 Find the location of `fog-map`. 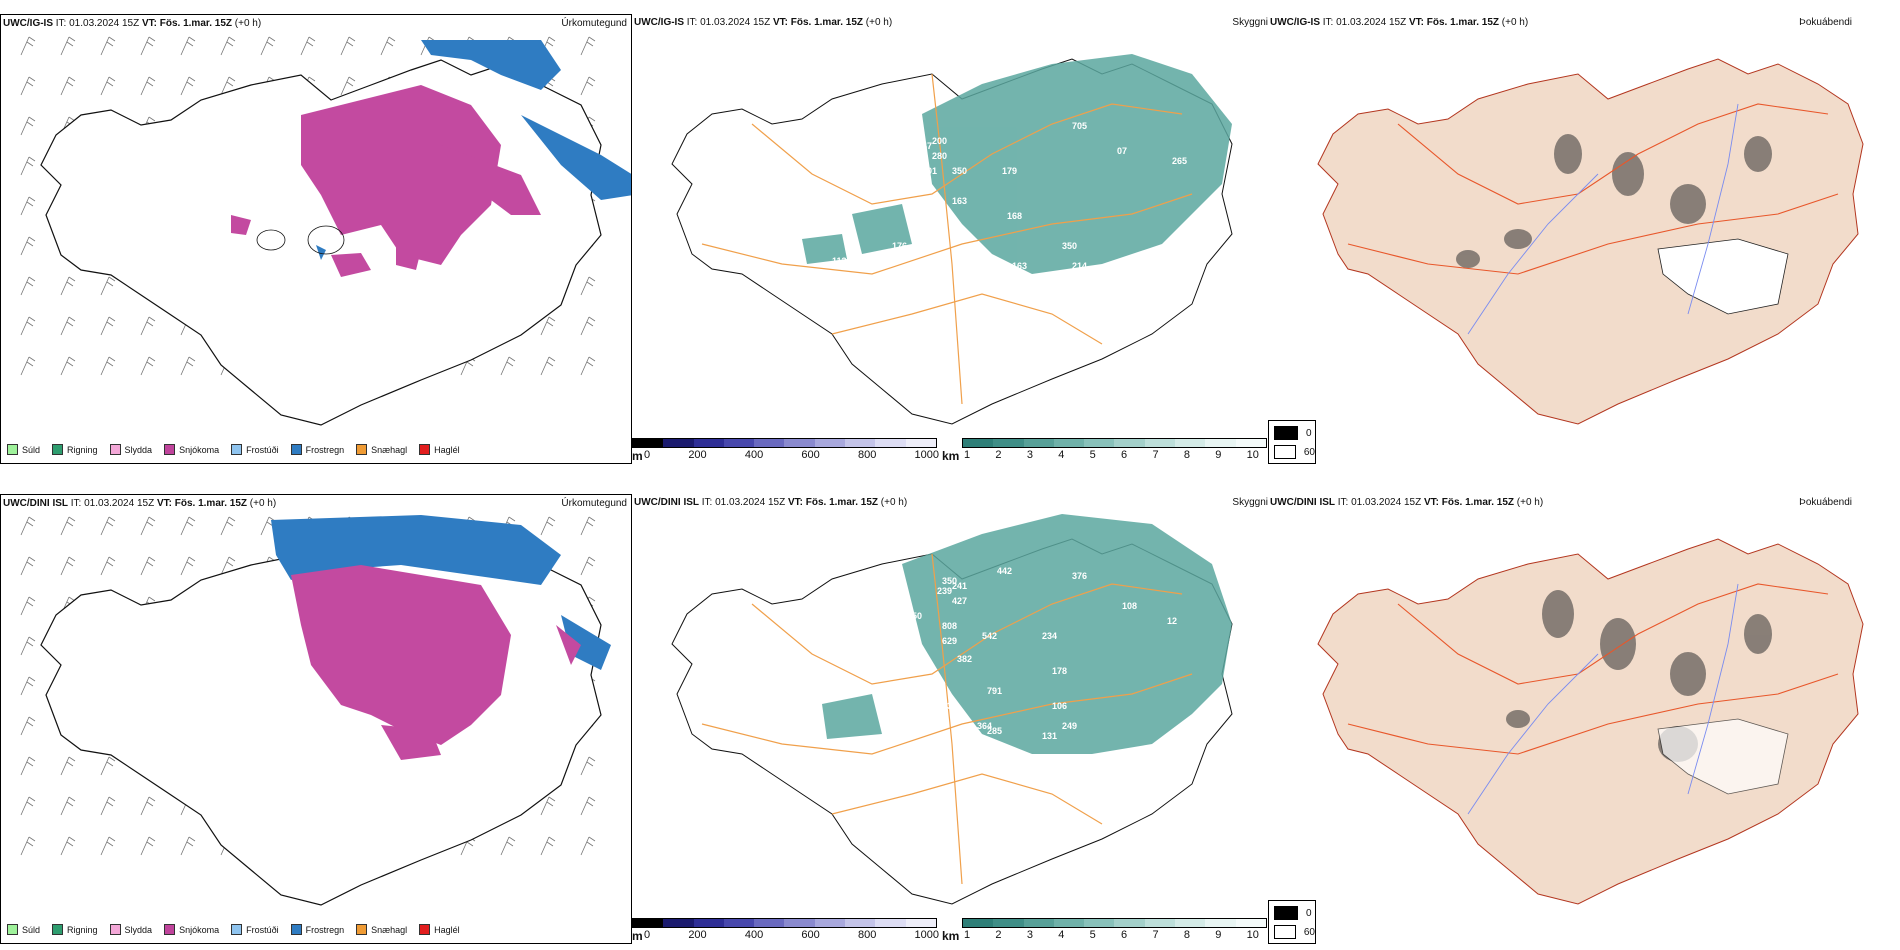

fog-map is located at coordinates (1590, 241).